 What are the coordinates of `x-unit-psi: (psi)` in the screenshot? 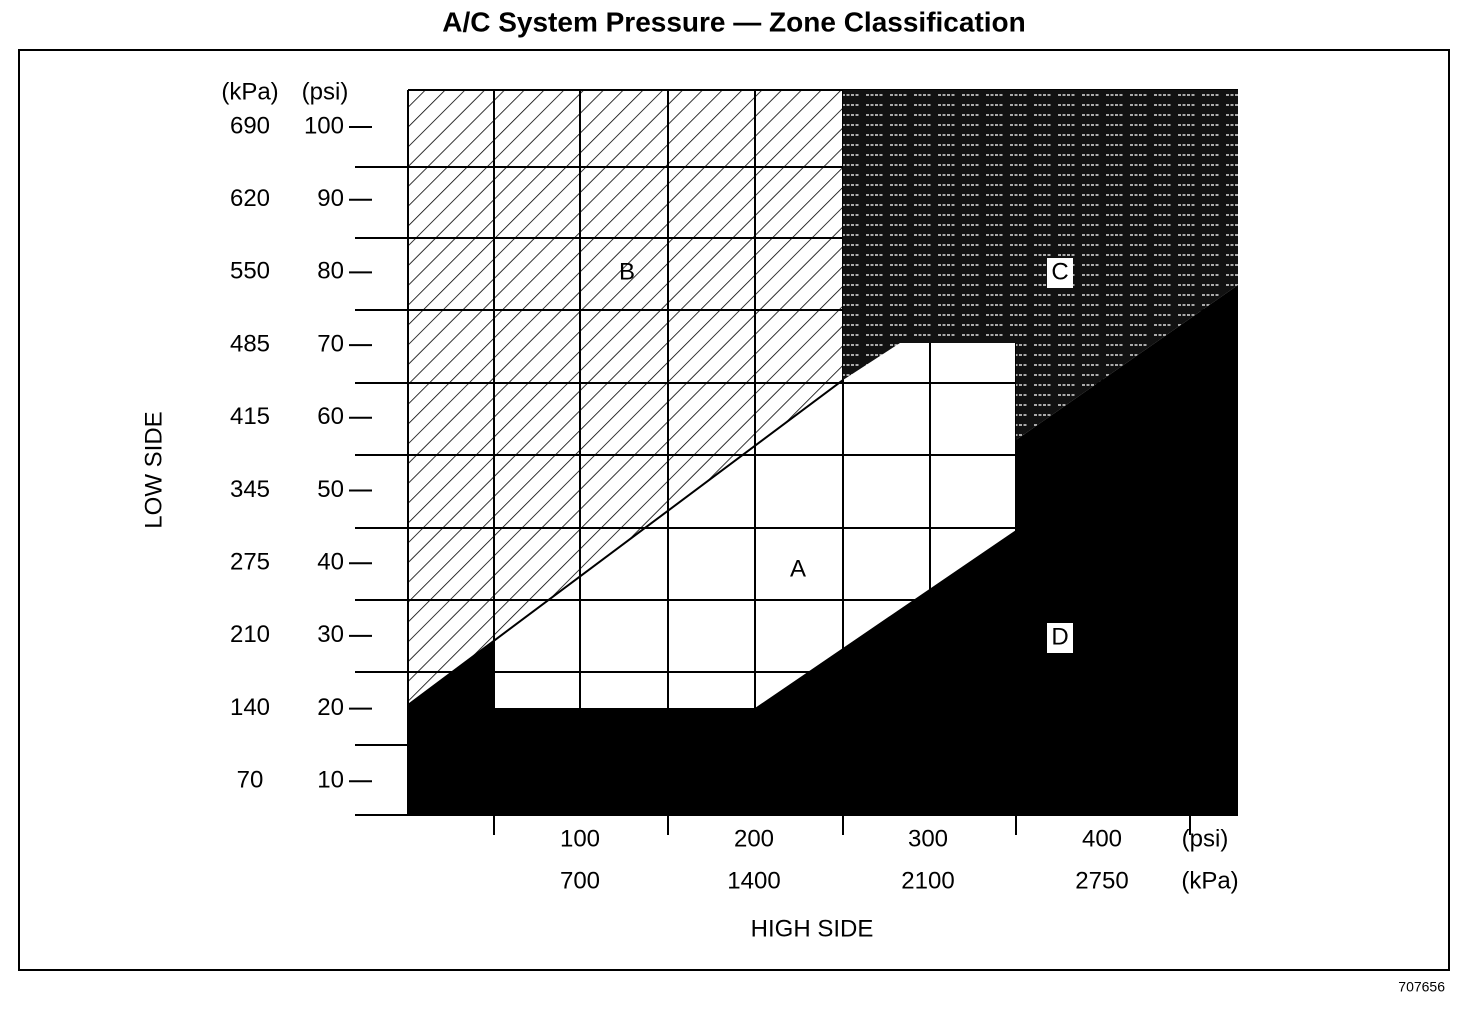 It's located at (1205, 838).